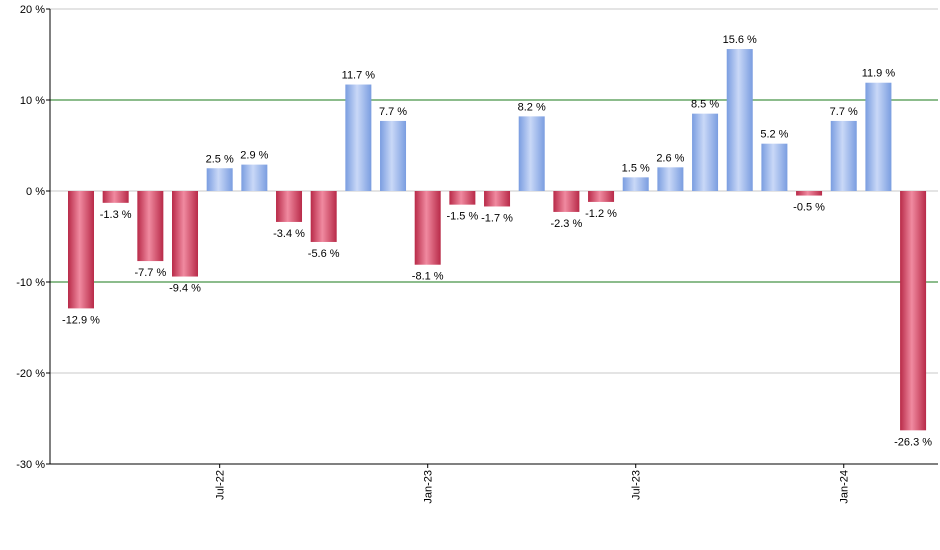 Image resolution: width=940 pixels, height=550 pixels. I want to click on bar-value-label: 11.9 %, so click(879, 74).